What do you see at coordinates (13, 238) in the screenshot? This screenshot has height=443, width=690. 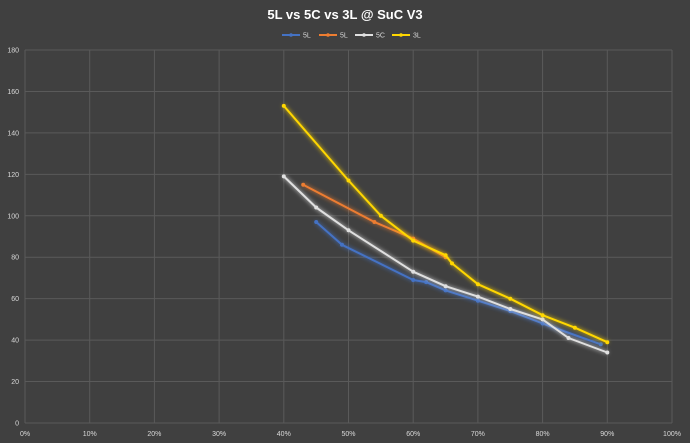 I see `y-axis-ticks: 0 20 40 60 80 100 120 140 160 180` at bounding box center [13, 238].